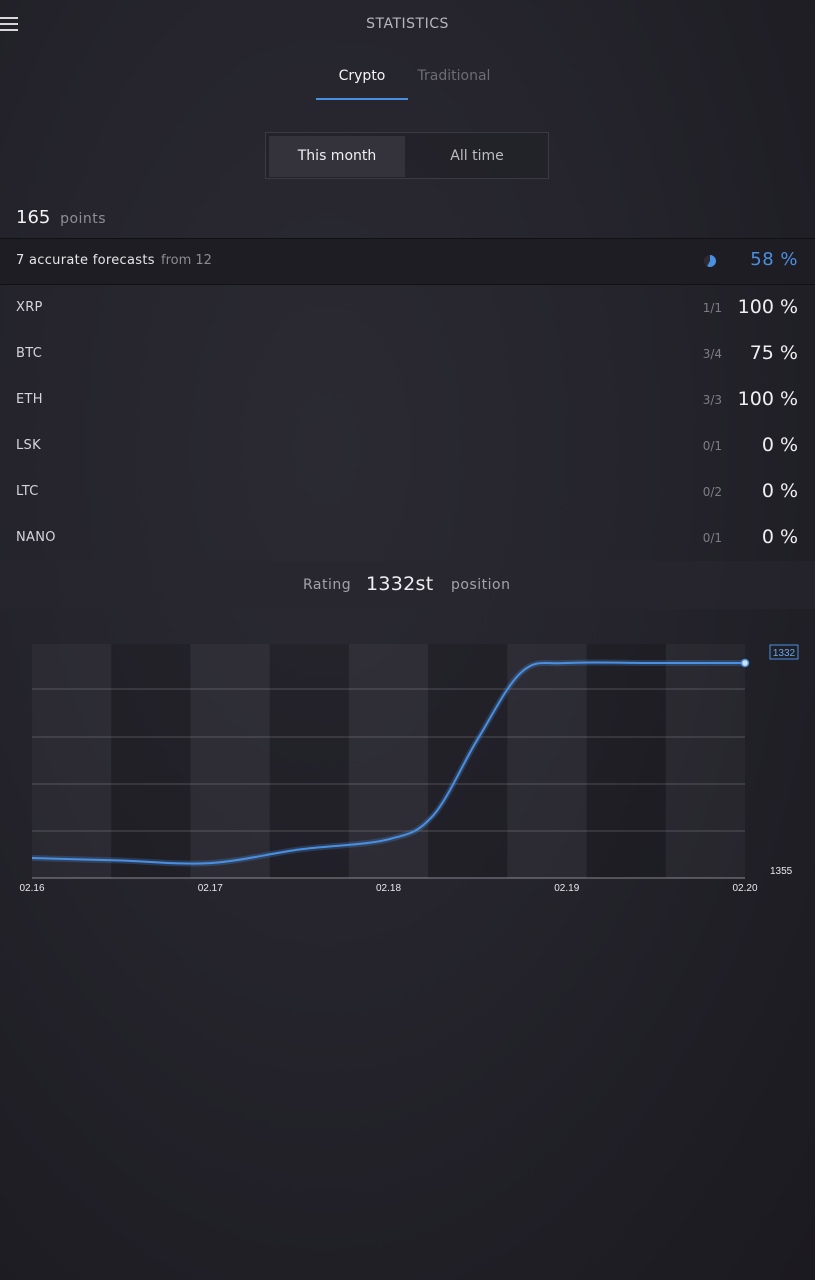 The height and width of the screenshot is (1280, 815). Describe the element at coordinates (327, 585) in the screenshot. I see `rating-label: Rating` at that location.